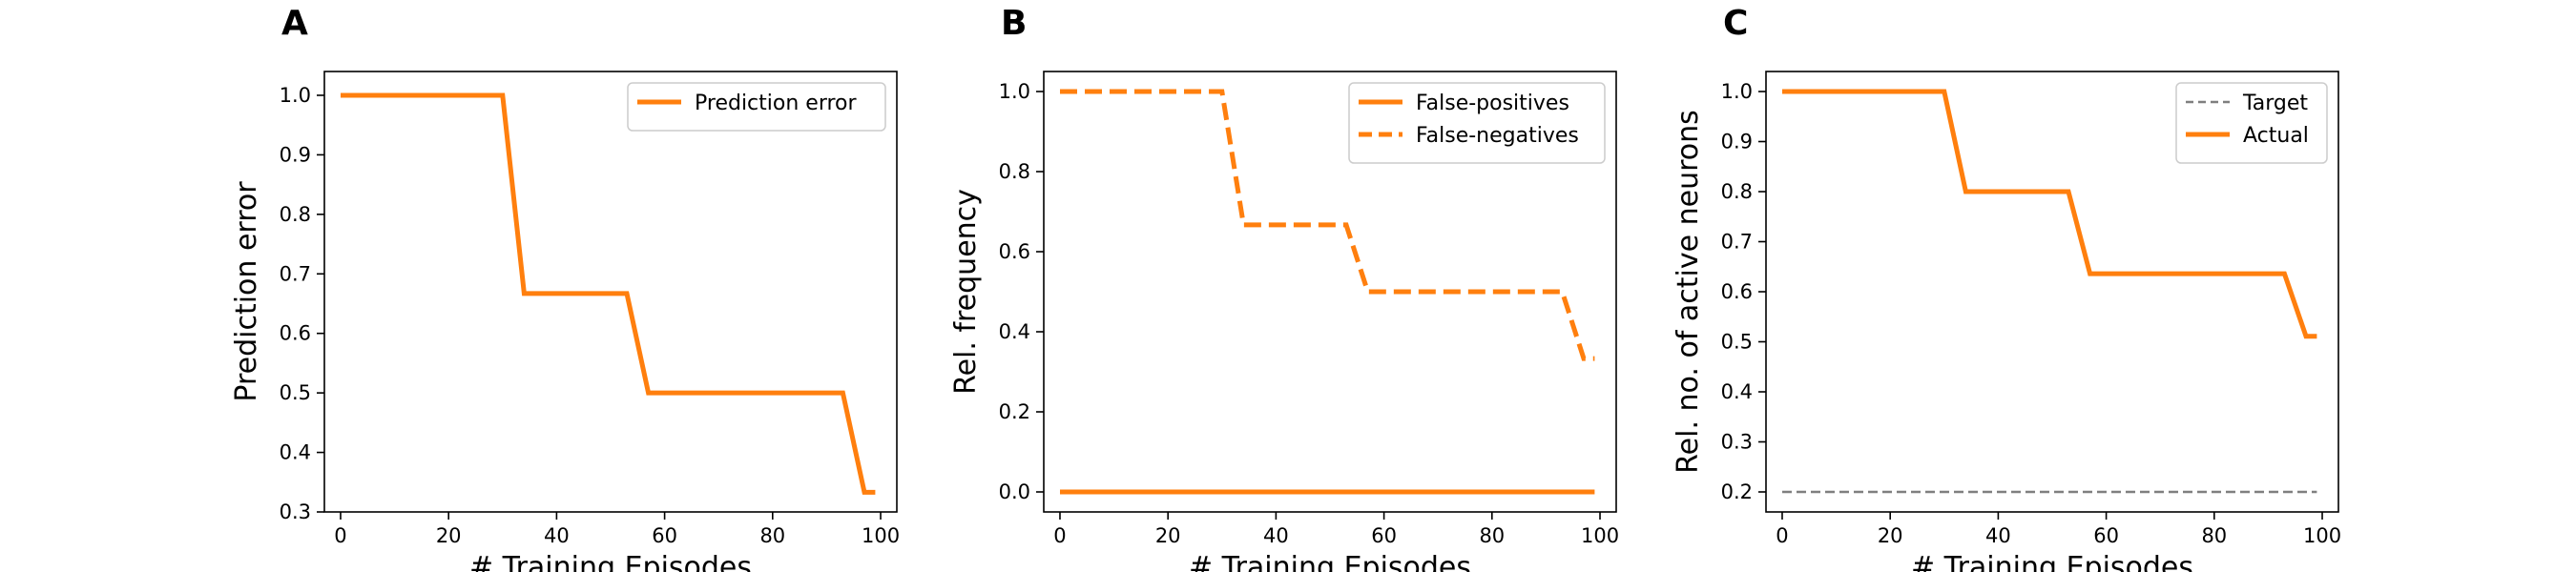  Describe the element at coordinates (1497, 136) in the screenshot. I see `legend-label: False-negatives` at that location.